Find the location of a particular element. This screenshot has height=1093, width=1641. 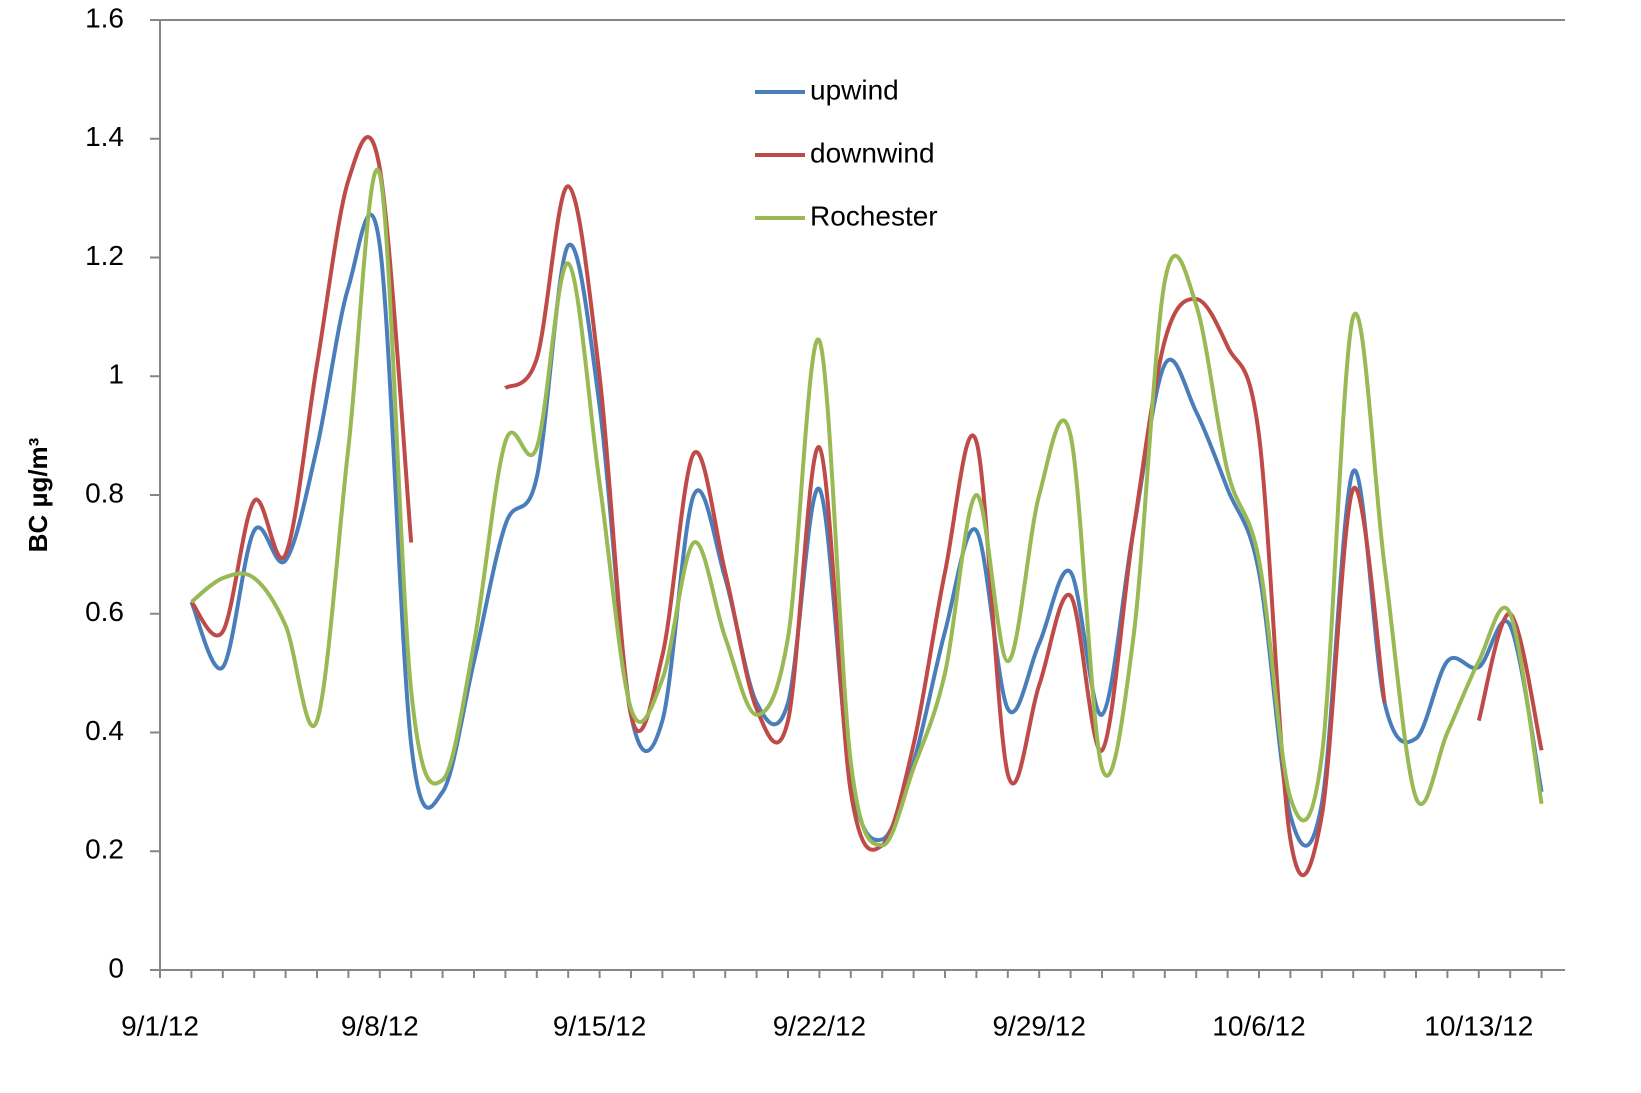

x-tick-label: 10/6/12 is located at coordinates (1258, 1025).